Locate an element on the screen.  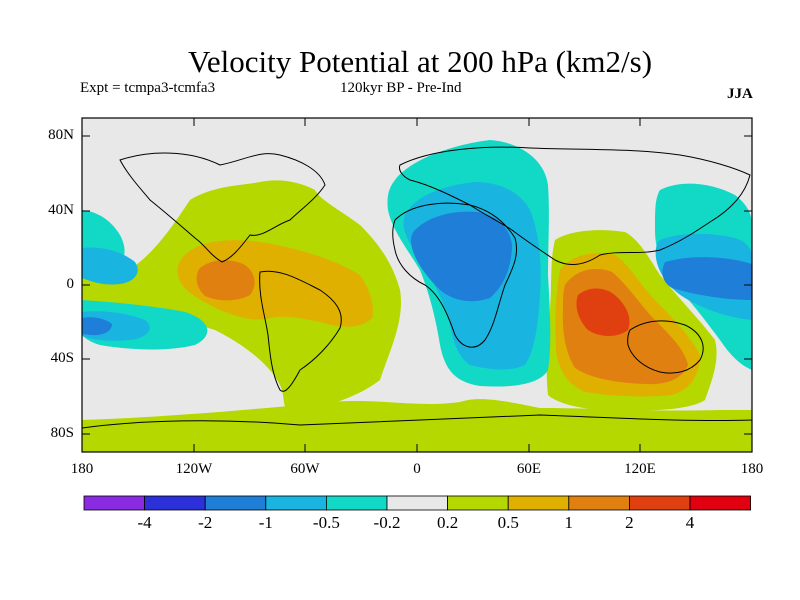
negative-1-west-pacific is located at coordinates (707, 278).